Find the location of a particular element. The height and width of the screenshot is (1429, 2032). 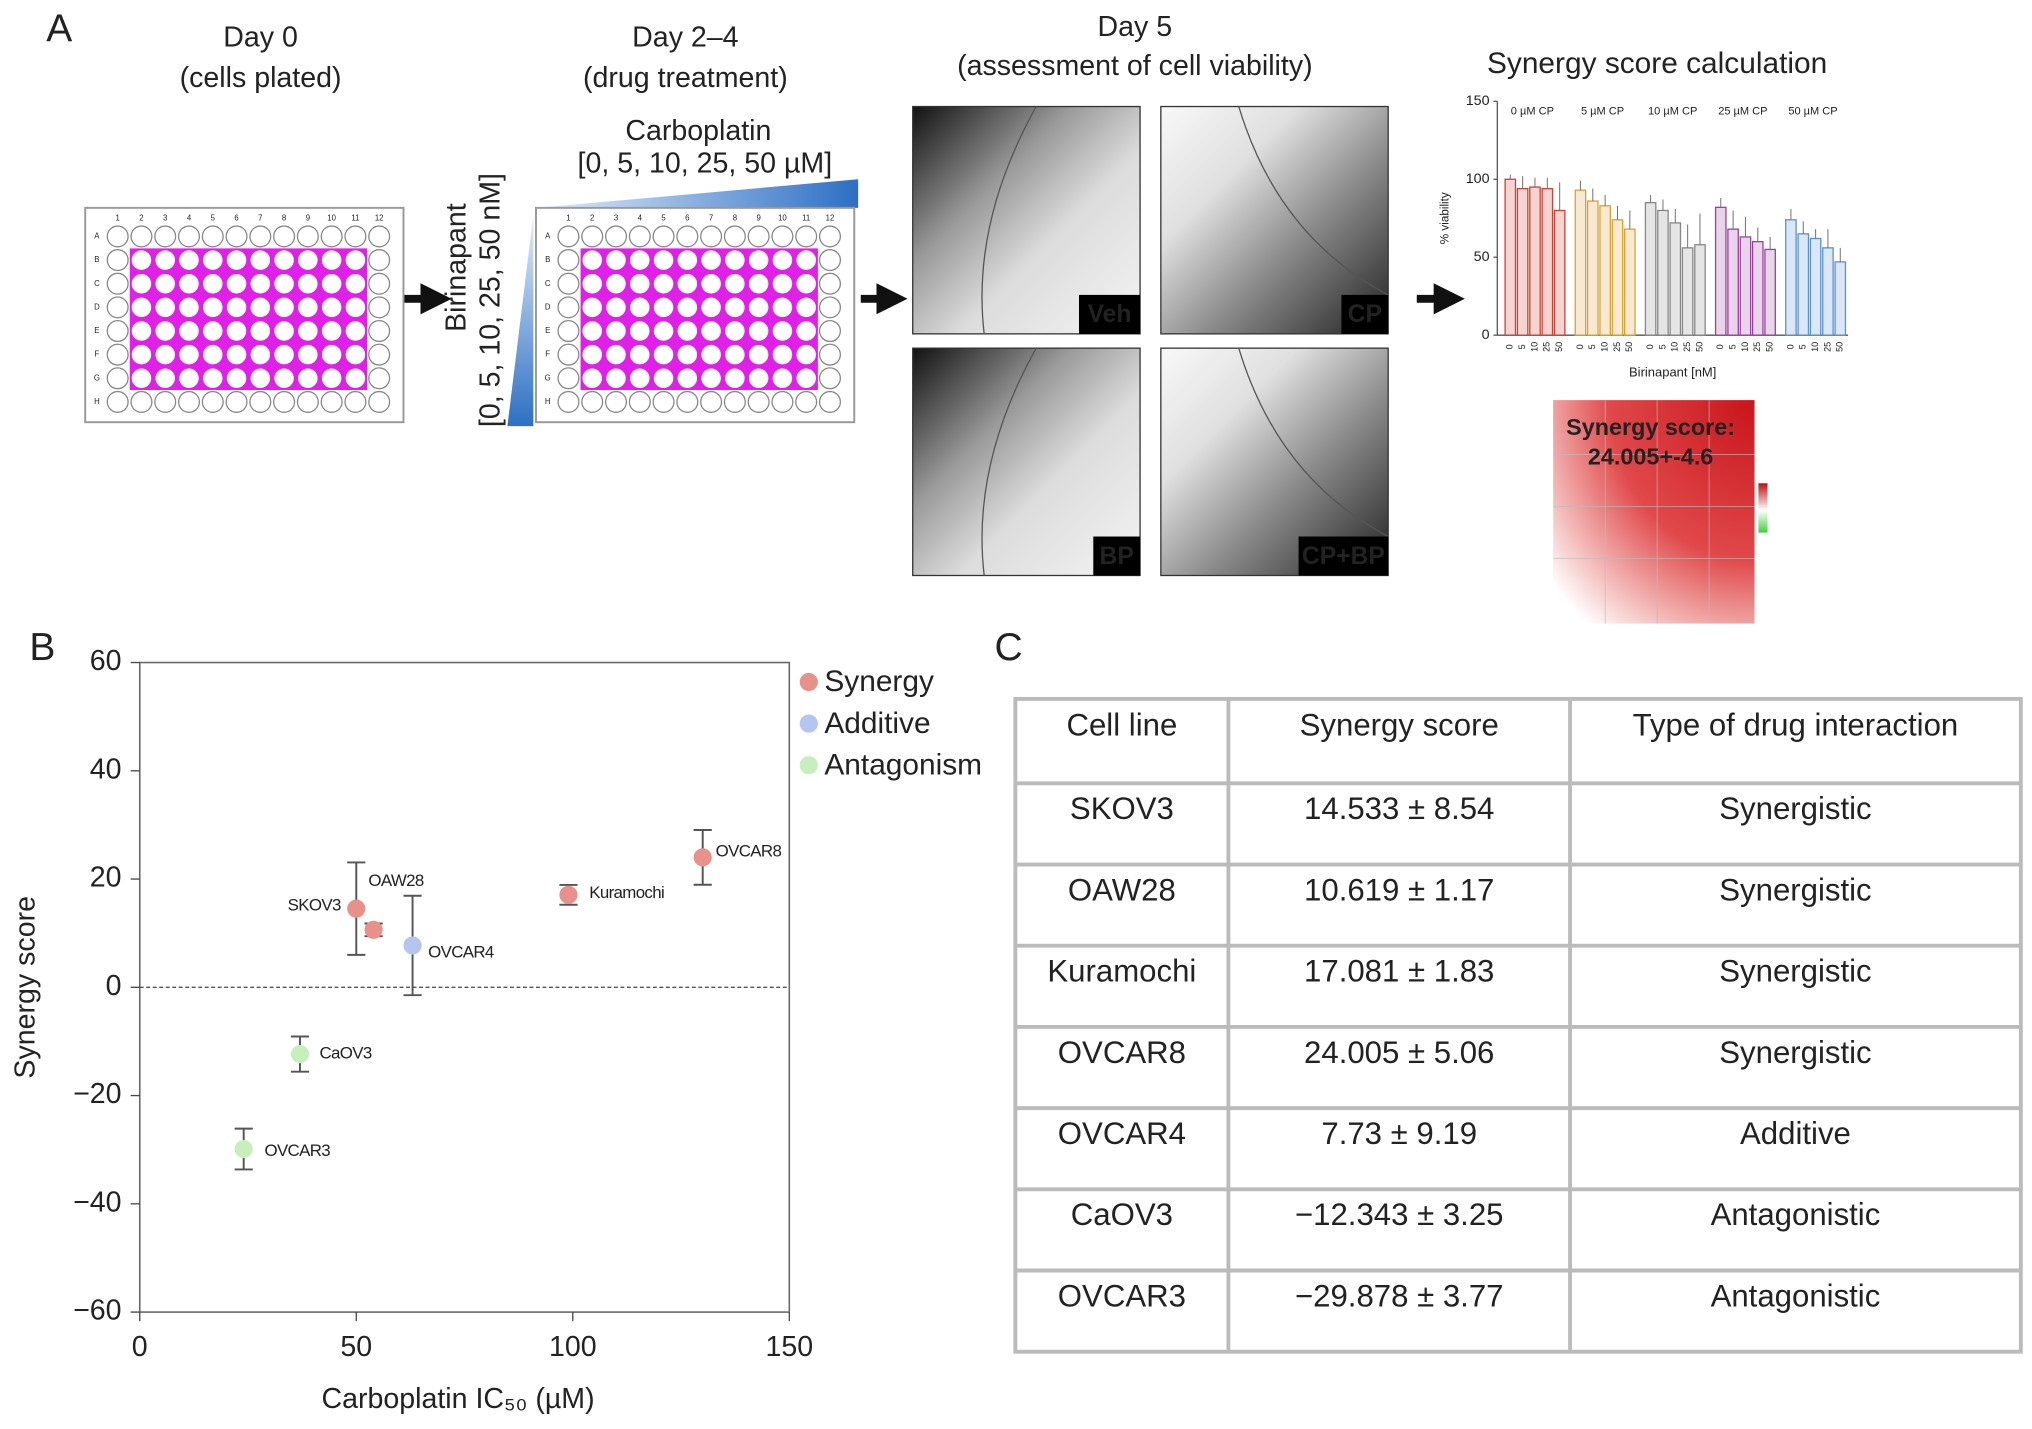

table-cell: CaOV3 is located at coordinates (1122, 1214).